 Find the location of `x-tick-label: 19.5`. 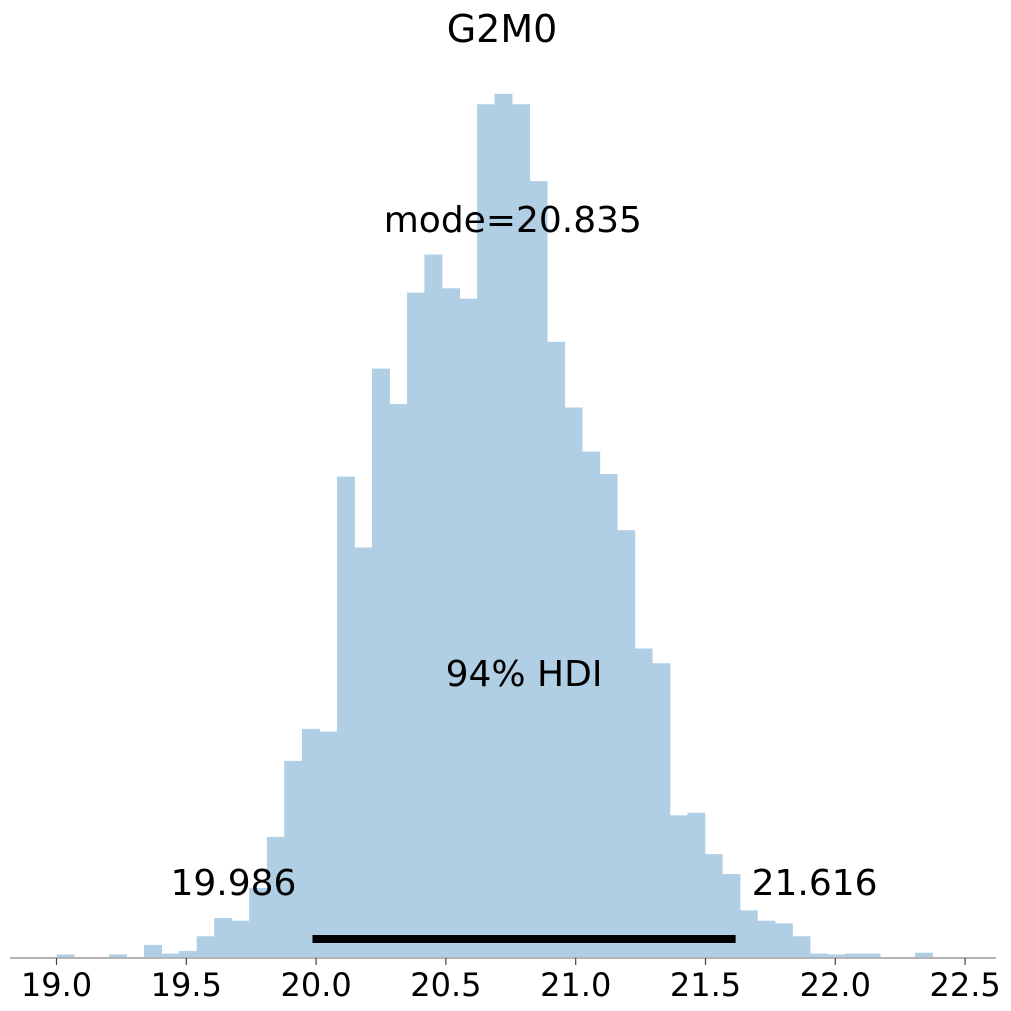

x-tick-label: 19.5 is located at coordinates (186, 985).